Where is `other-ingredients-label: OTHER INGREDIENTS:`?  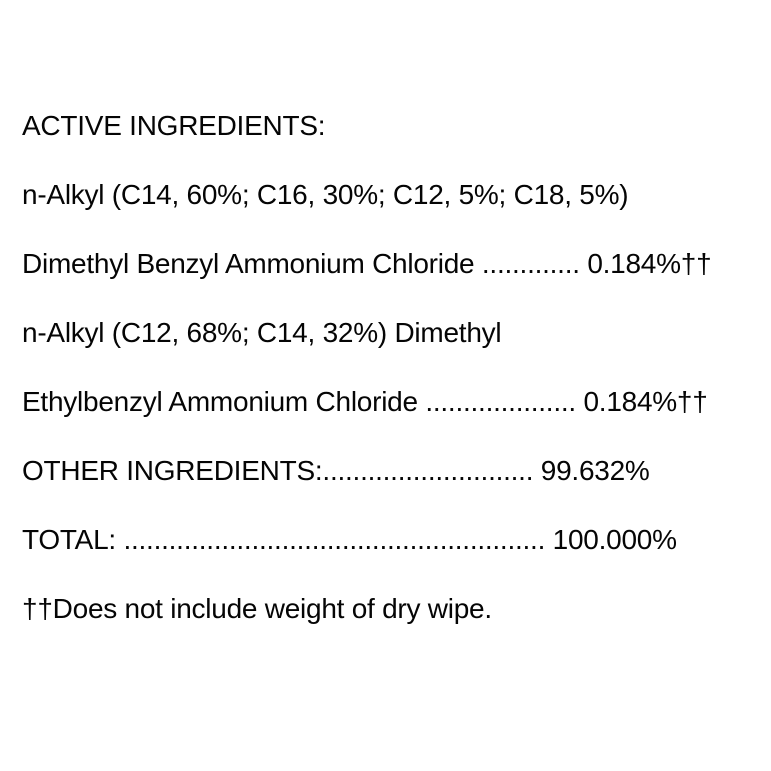 other-ingredients-label: OTHER INGREDIENTS: is located at coordinates (172, 470).